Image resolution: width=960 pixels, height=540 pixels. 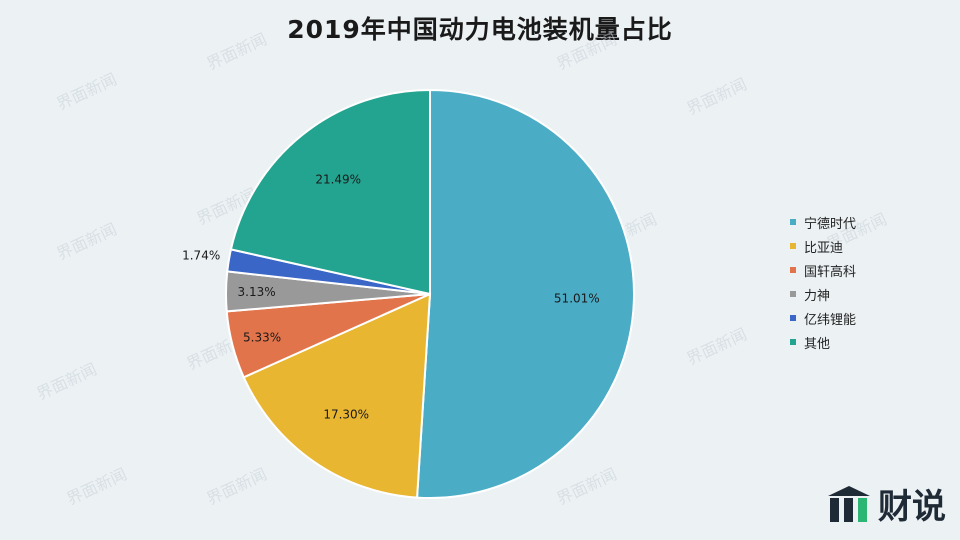 What do you see at coordinates (830, 224) in the screenshot?
I see `legend-label: 宁德时代` at bounding box center [830, 224].